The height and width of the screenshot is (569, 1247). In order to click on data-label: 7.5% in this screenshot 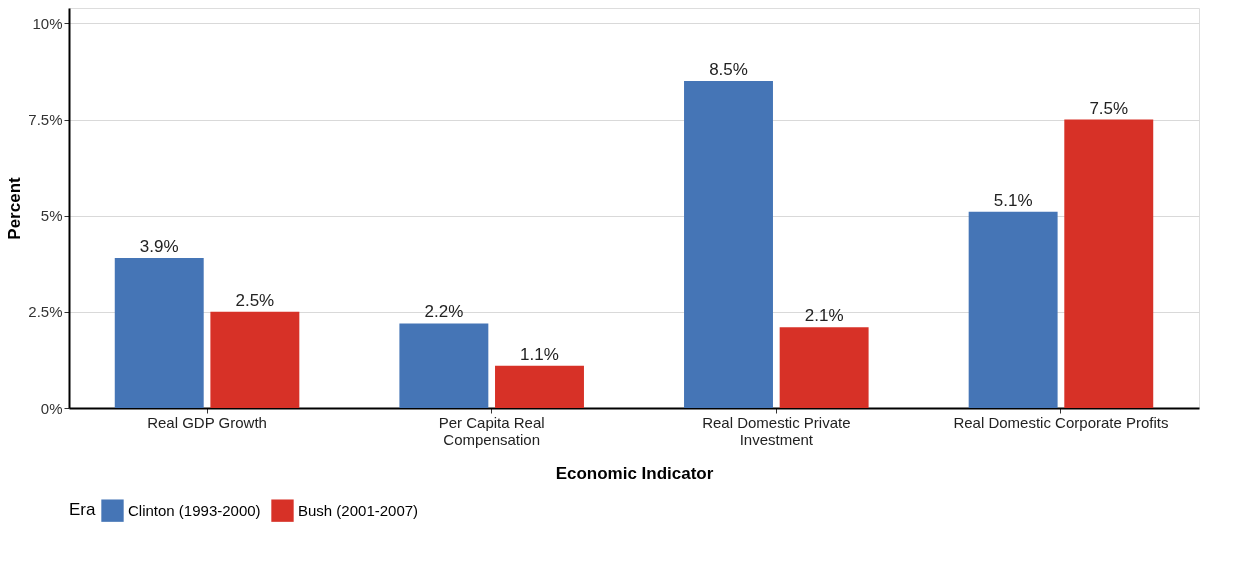, I will do `click(1109, 108)`.